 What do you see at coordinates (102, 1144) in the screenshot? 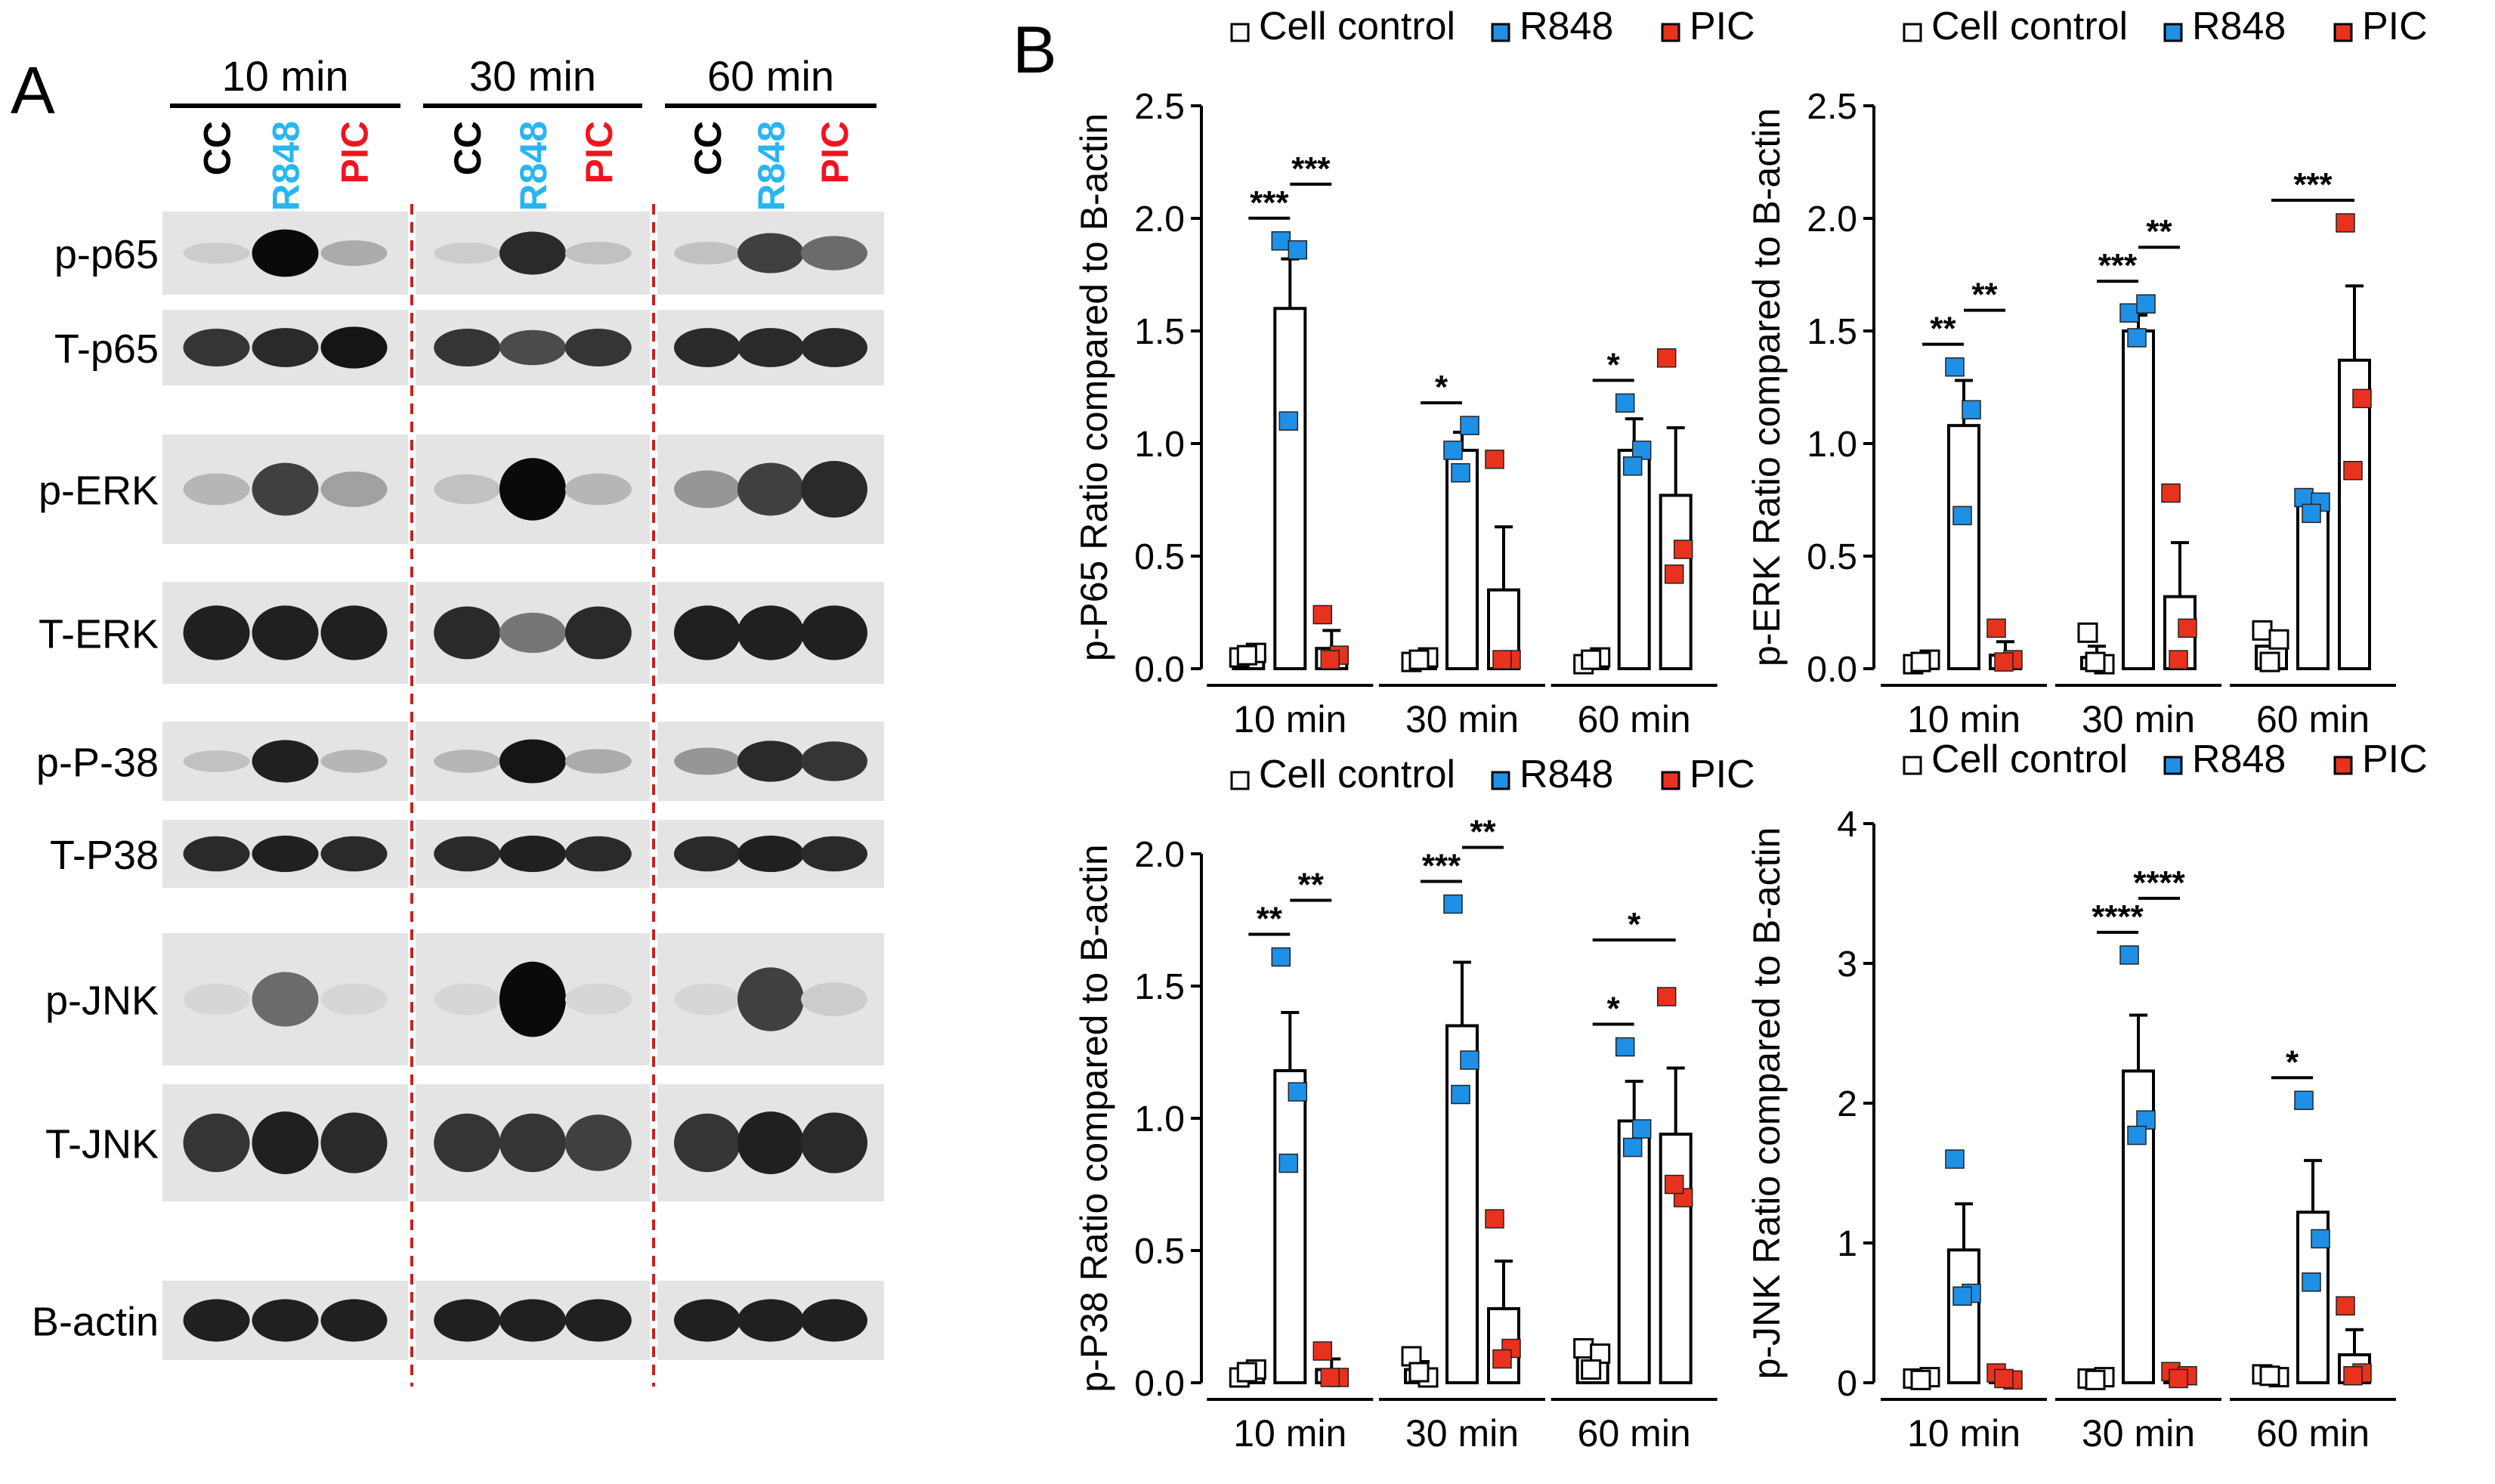
I see `blot-row-label: T-JNK` at bounding box center [102, 1144].